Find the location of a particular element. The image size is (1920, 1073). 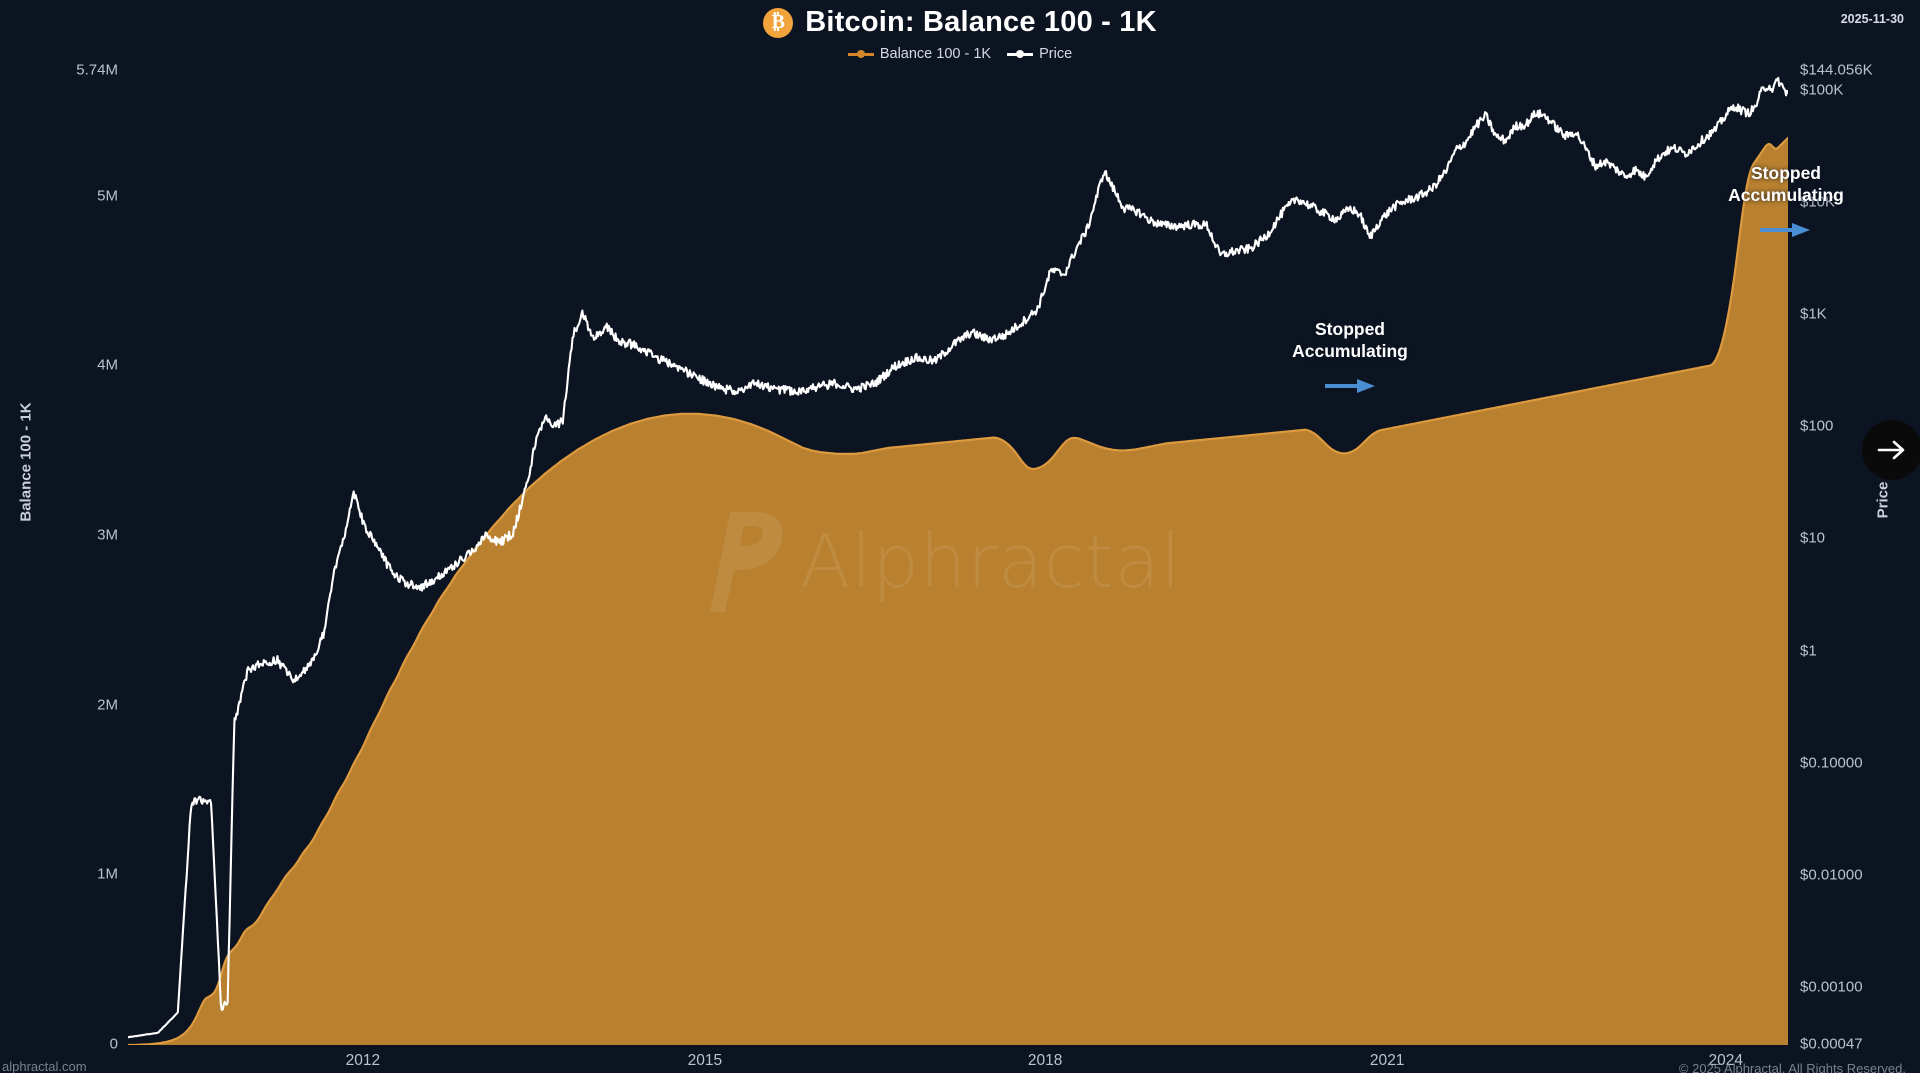

y-axis-left: 5.74M 5M 4M 3M 2M 1M 0 is located at coordinates (59, 536).